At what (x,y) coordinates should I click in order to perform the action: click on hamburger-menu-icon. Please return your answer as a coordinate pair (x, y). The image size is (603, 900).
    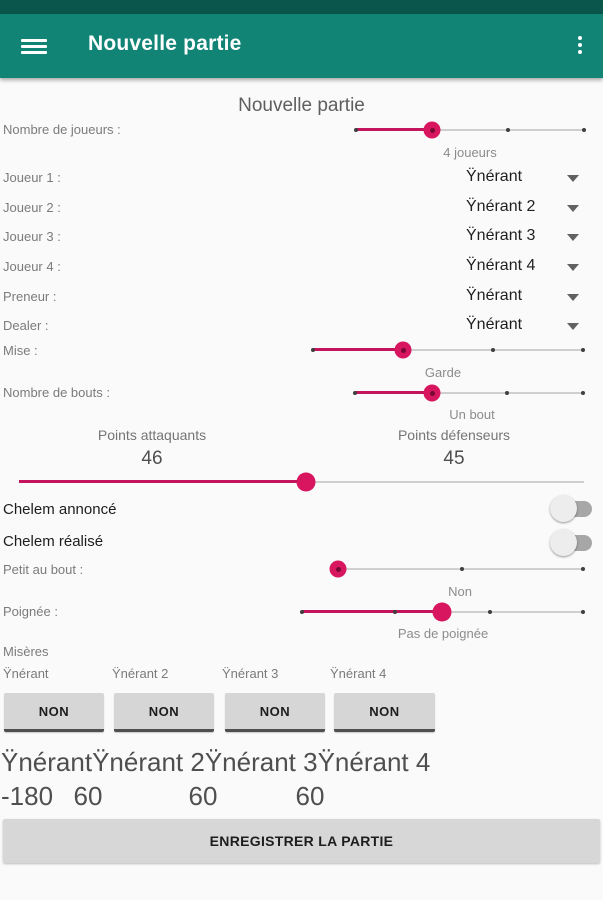
    Looking at the image, I should click on (34, 46).